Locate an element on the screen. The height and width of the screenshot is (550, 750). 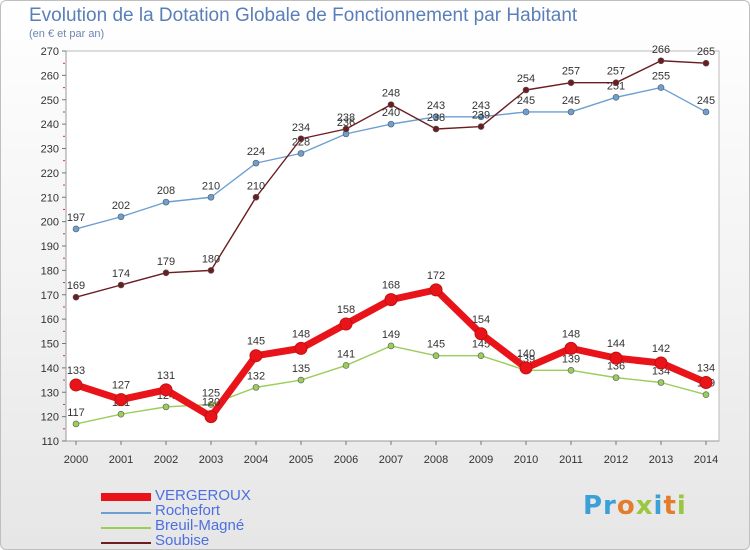
x-tick-label: 2003 is located at coordinates (211, 460).